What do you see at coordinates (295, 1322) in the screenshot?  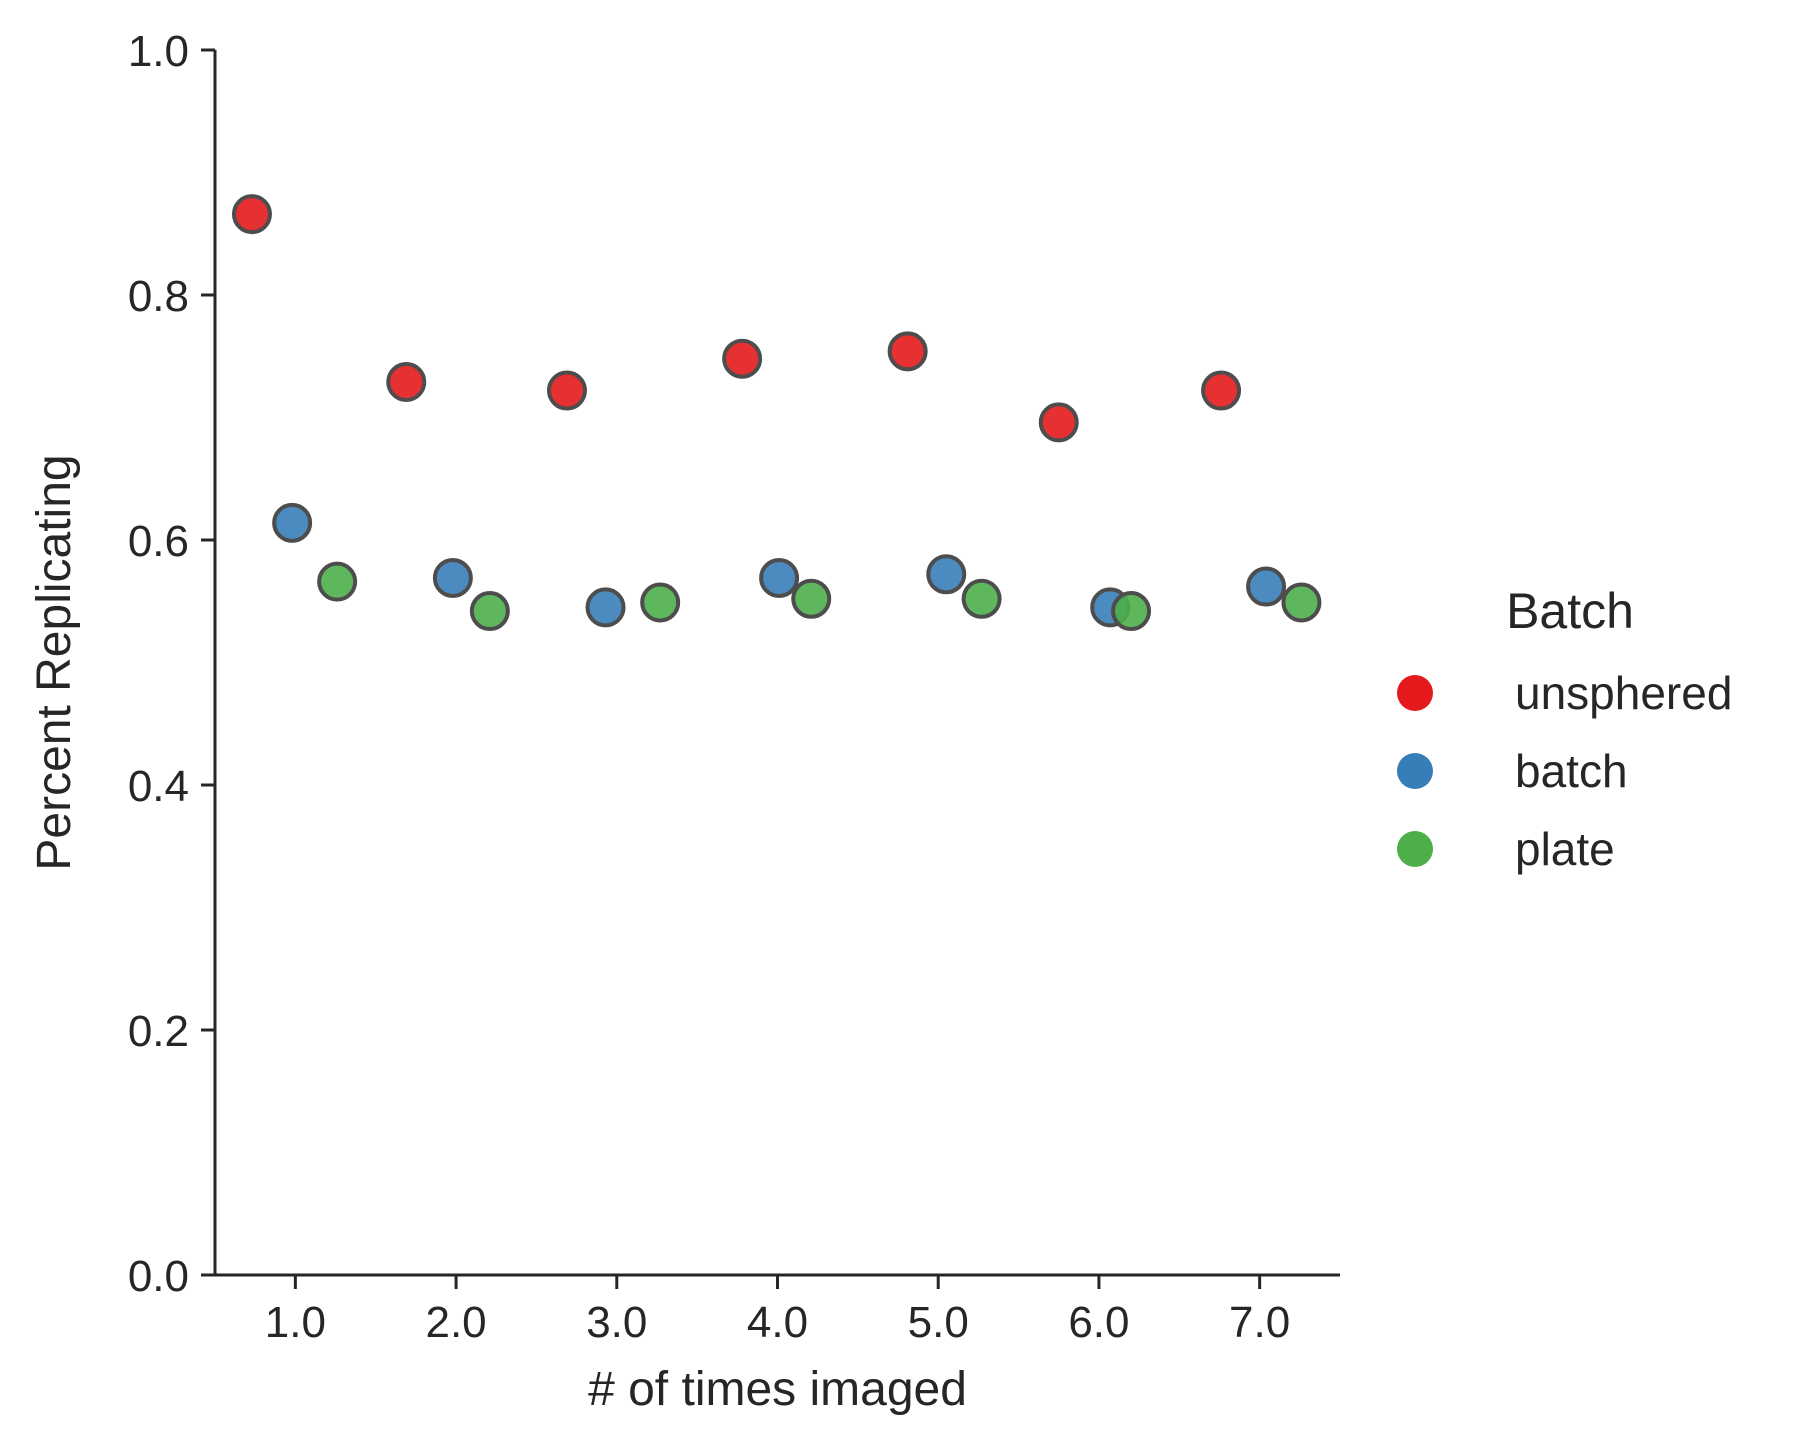 I see `x-tick-label: 1.0` at bounding box center [295, 1322].